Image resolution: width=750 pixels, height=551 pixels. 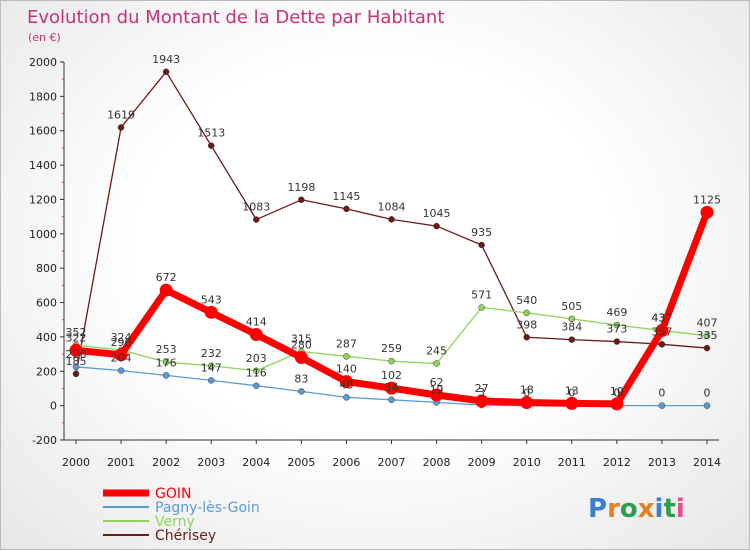 What do you see at coordinates (617, 462) in the screenshot?
I see `x-tick-label: 2012` at bounding box center [617, 462].